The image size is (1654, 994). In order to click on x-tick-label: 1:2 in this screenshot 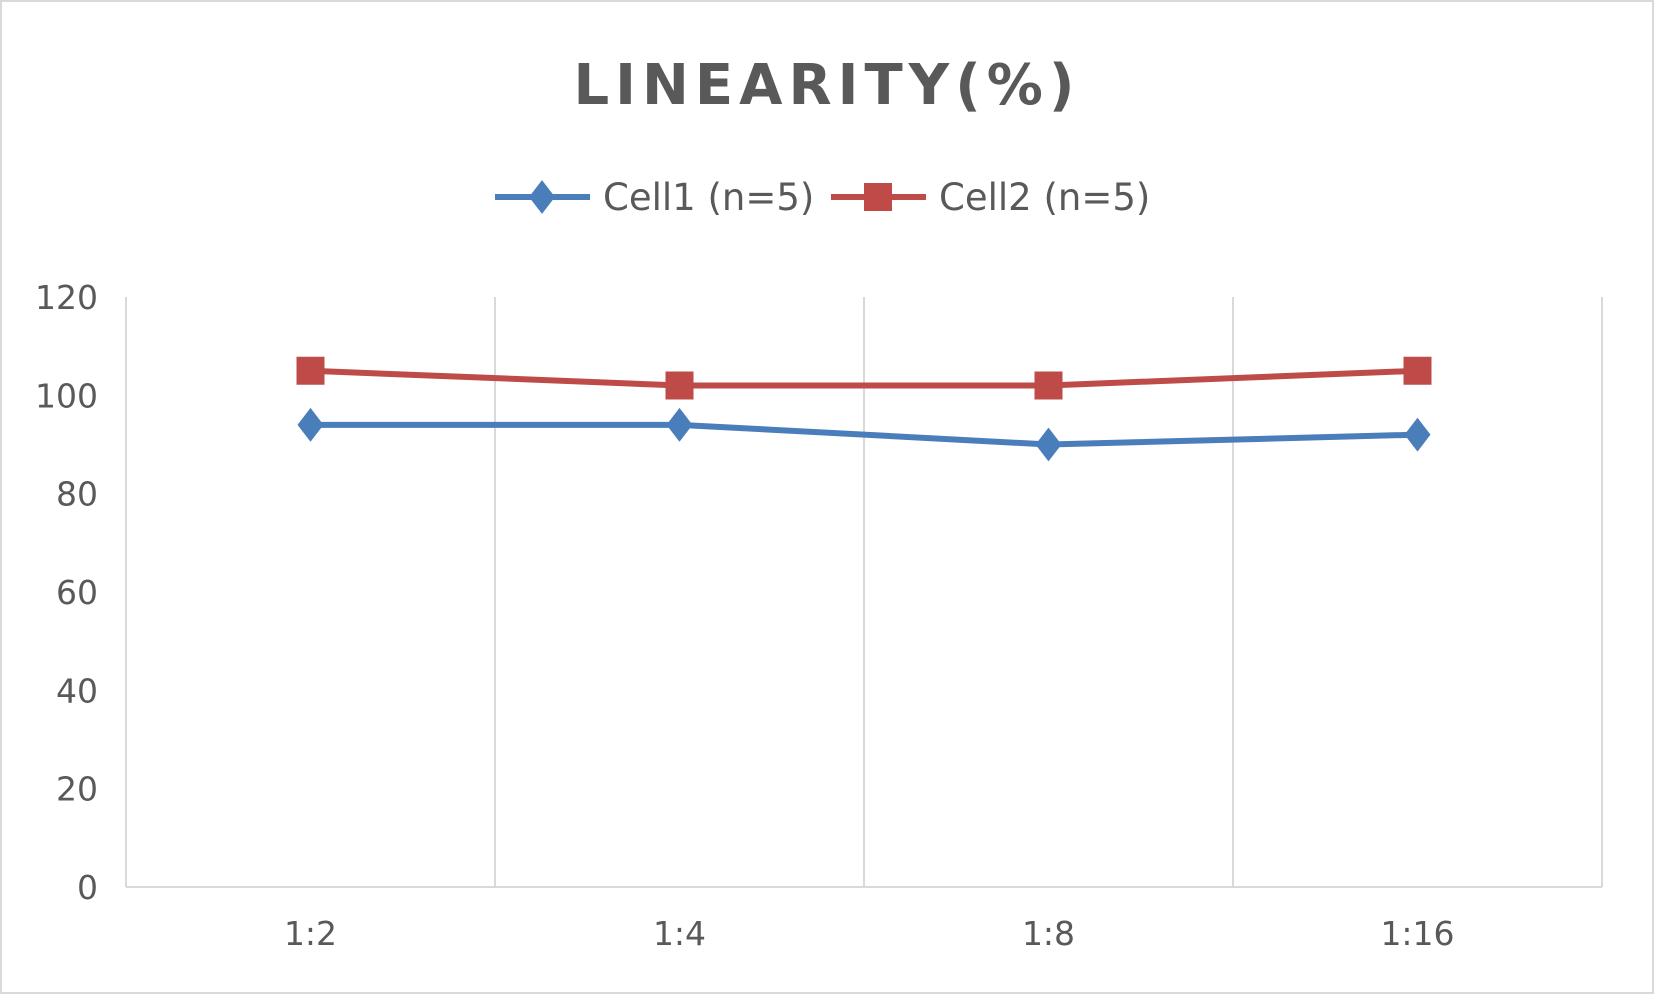, I will do `click(310, 933)`.